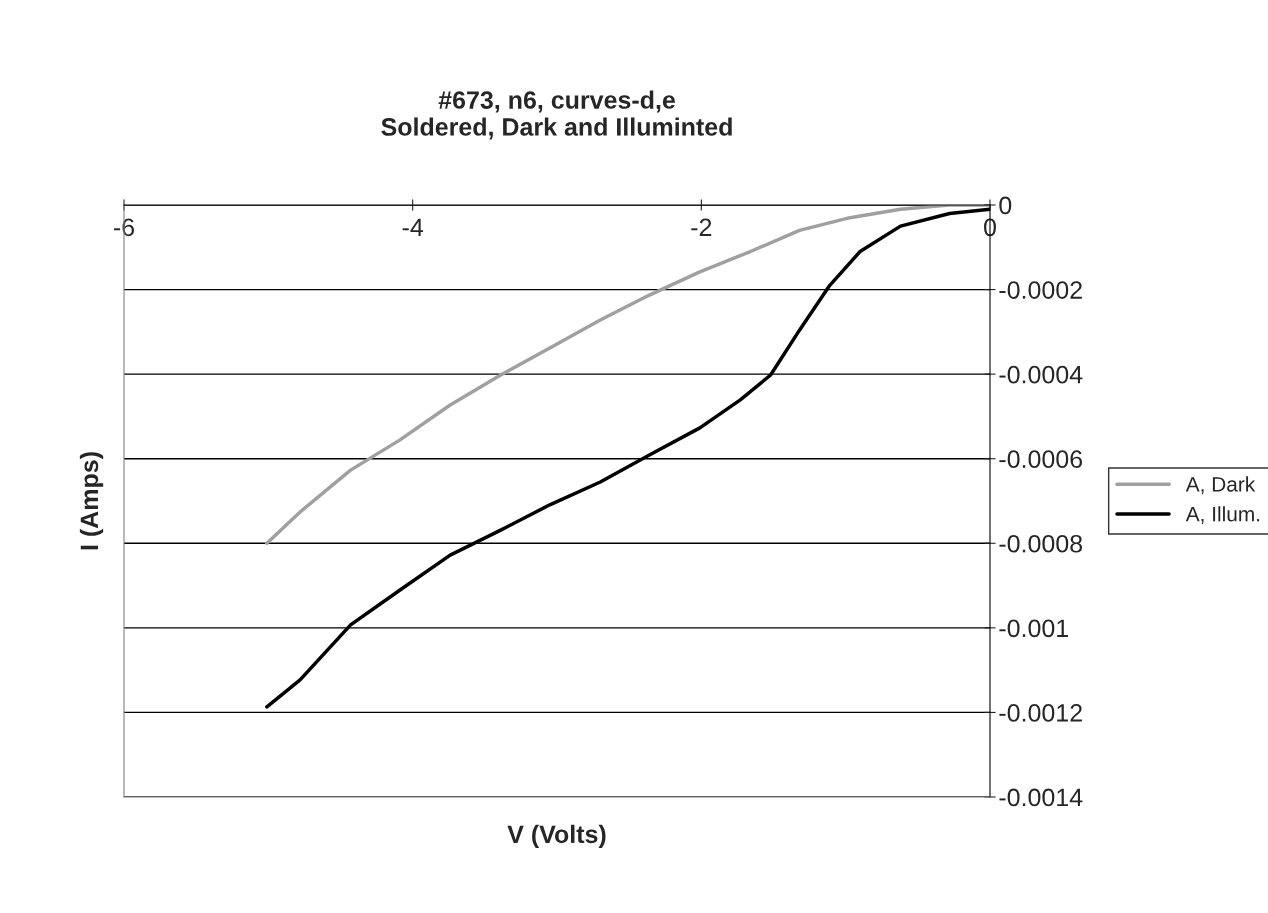 This screenshot has height=913, width=1268. I want to click on y-tick-label: -0.001, so click(1033, 628).